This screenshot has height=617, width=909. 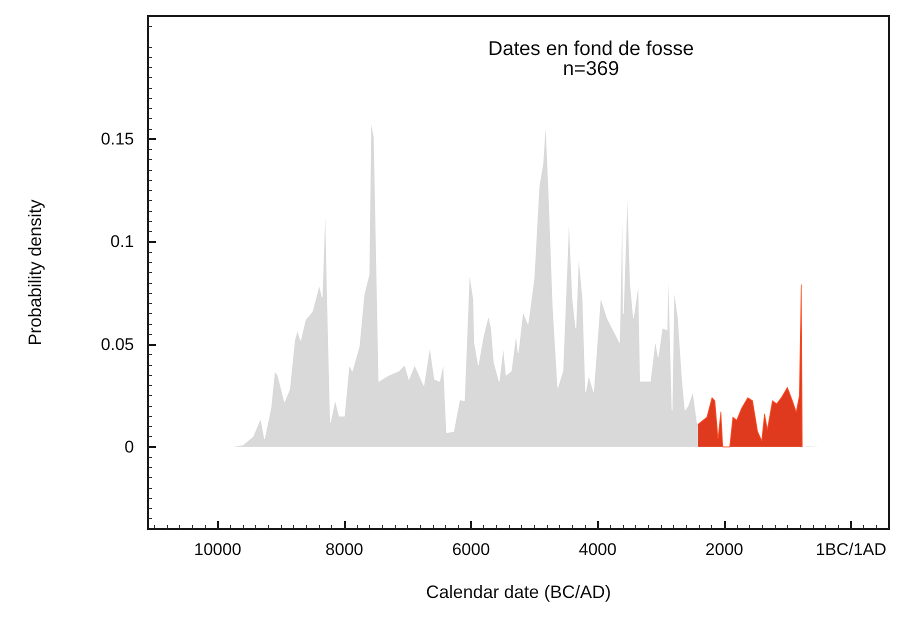 I want to click on y-tick-label: 0.15, so click(x=117, y=139).